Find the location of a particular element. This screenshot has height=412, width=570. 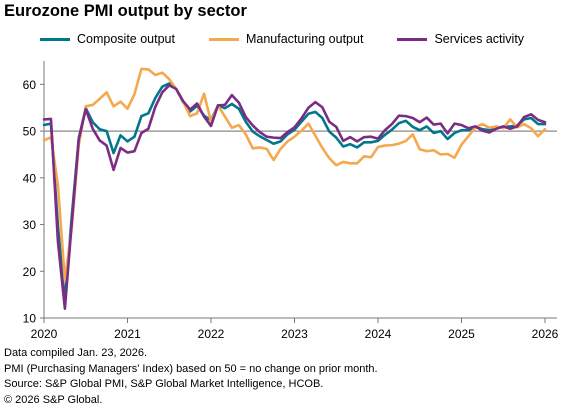

x-tick-label-2021: 2021 is located at coordinates (127, 334).